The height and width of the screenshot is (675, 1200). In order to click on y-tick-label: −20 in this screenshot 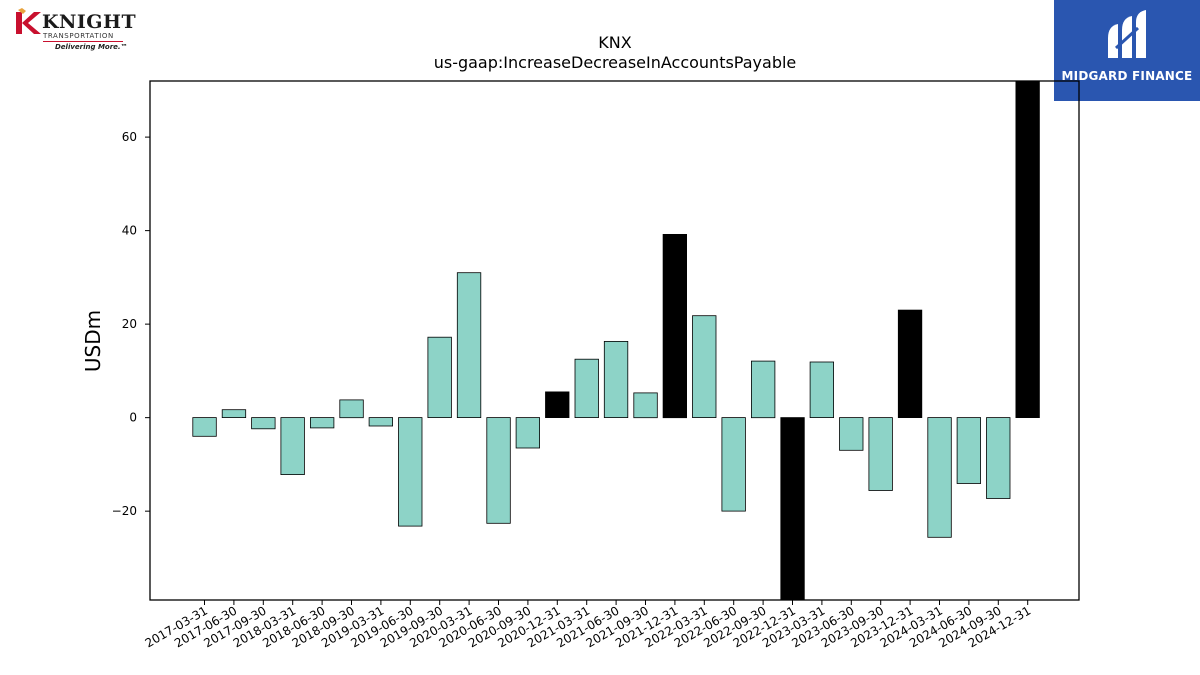, I will do `click(124, 511)`.